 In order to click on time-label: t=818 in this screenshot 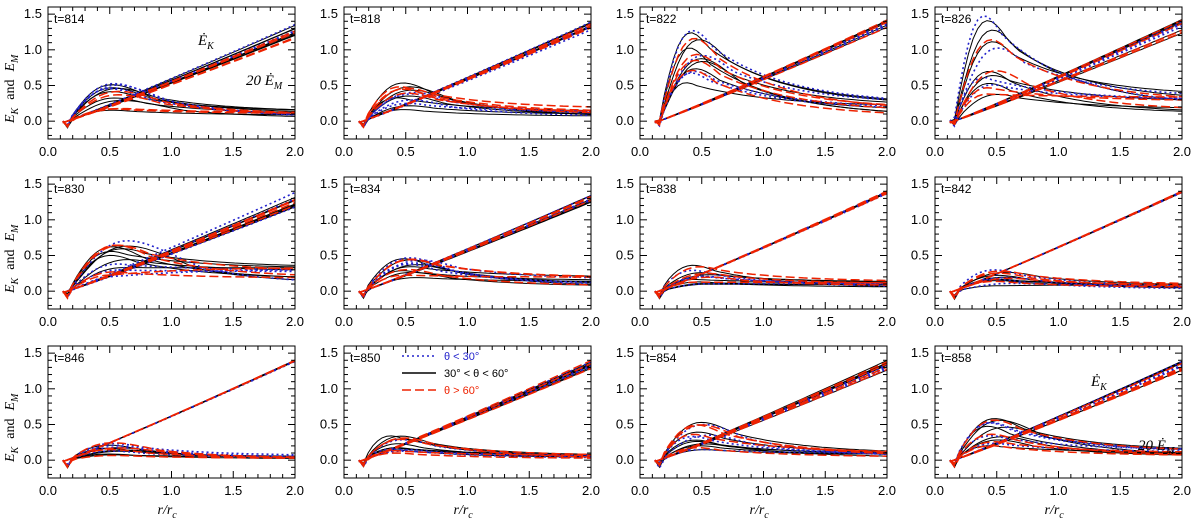, I will do `click(365, 19)`.